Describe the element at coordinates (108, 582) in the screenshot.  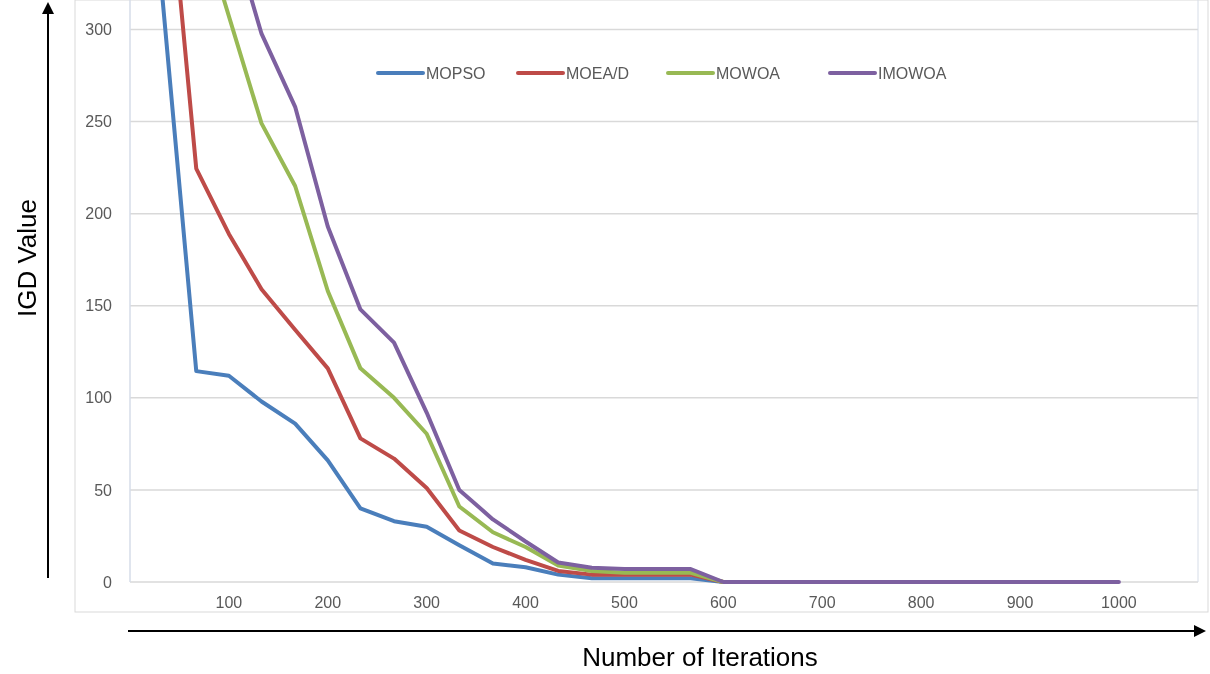
I see `y-tick-label: 0` at that location.